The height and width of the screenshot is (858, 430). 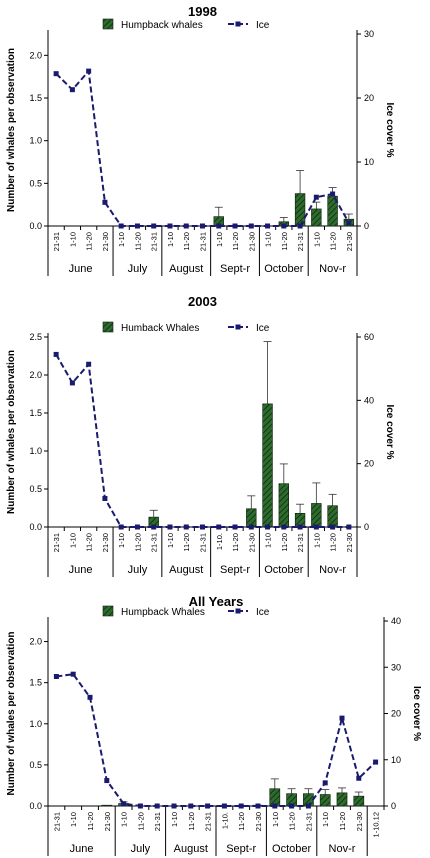 What do you see at coordinates (35, 683) in the screenshot?
I see `y-tick-label: 1.5` at bounding box center [35, 683].